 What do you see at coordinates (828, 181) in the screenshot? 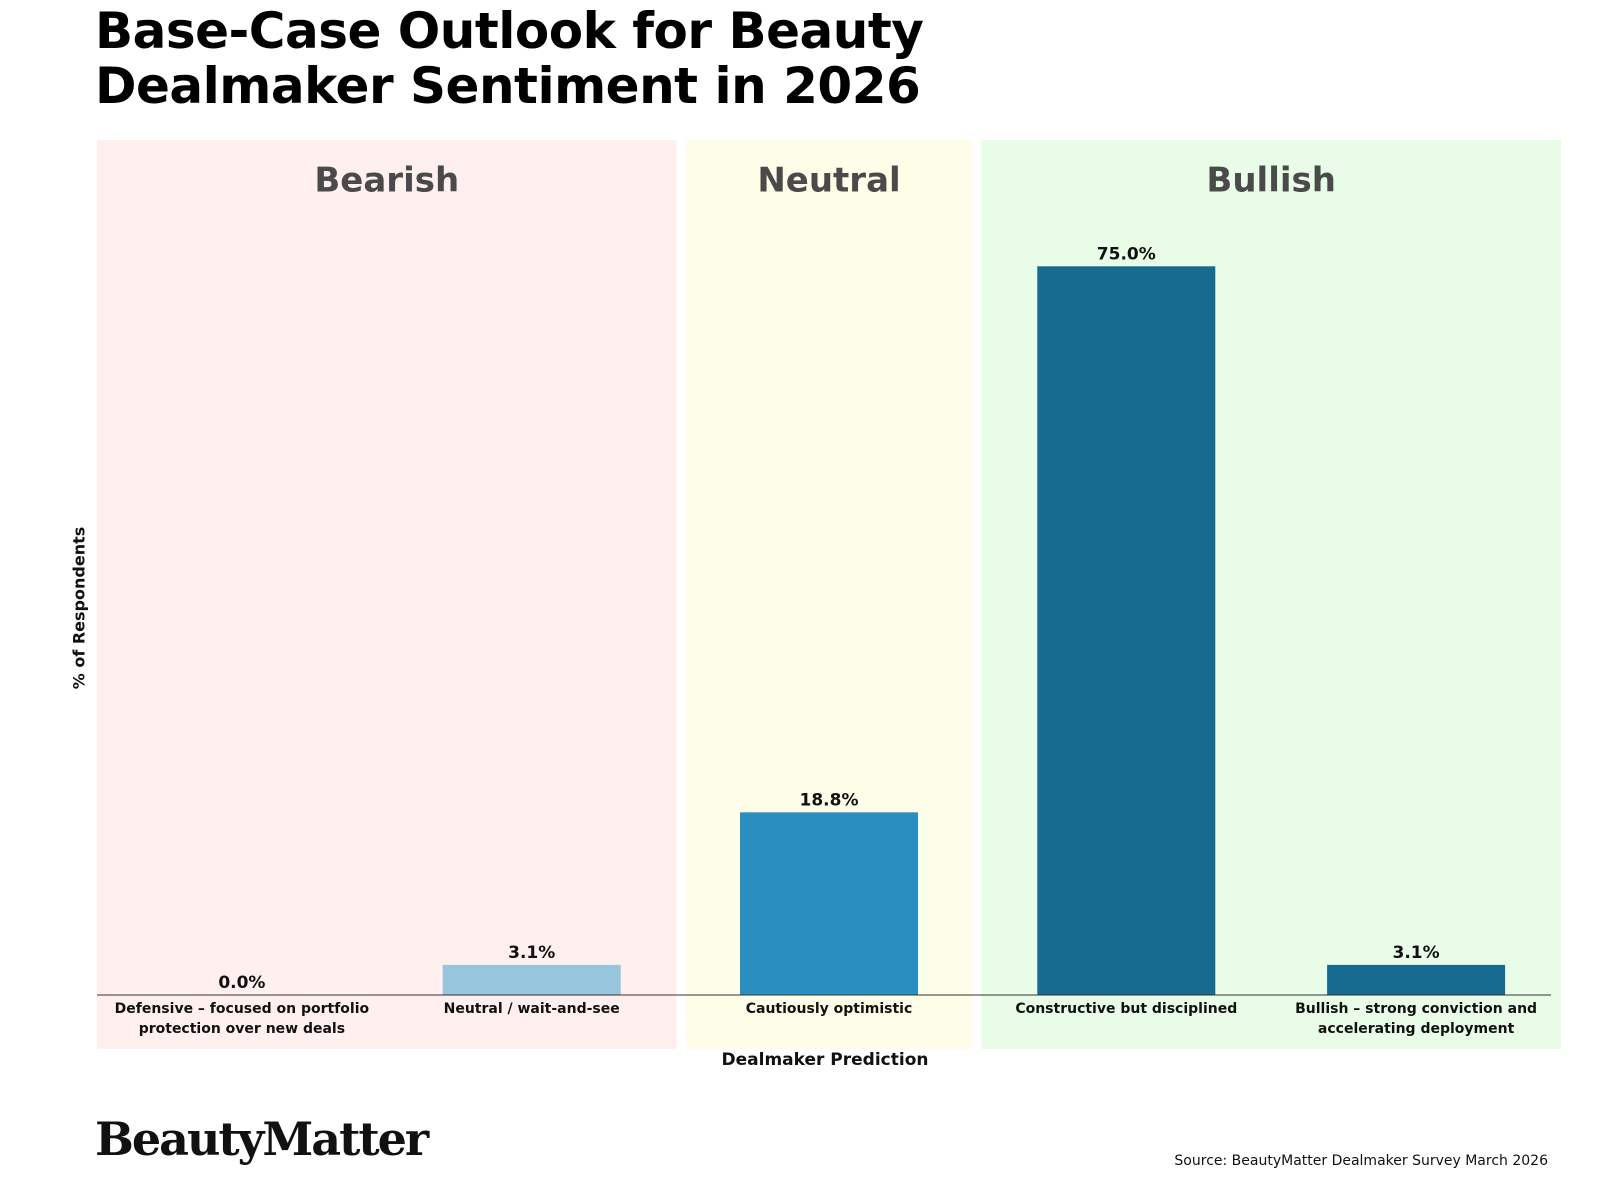
I see `group-label: Neutral` at bounding box center [828, 181].